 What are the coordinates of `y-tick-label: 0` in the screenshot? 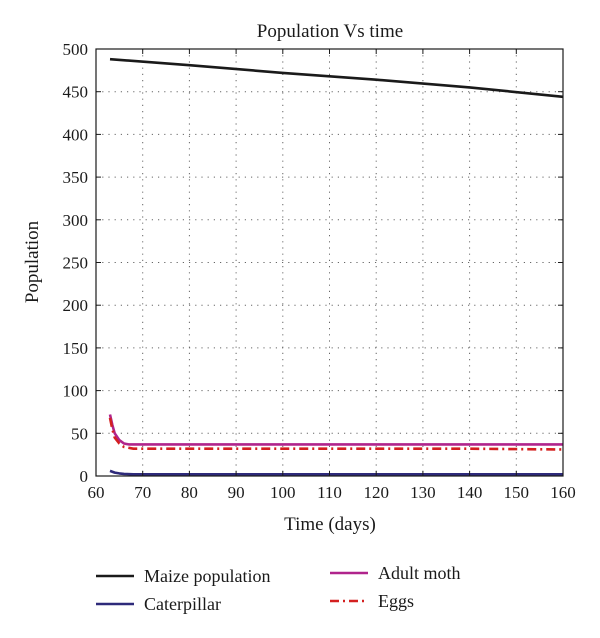 It's located at (84, 476).